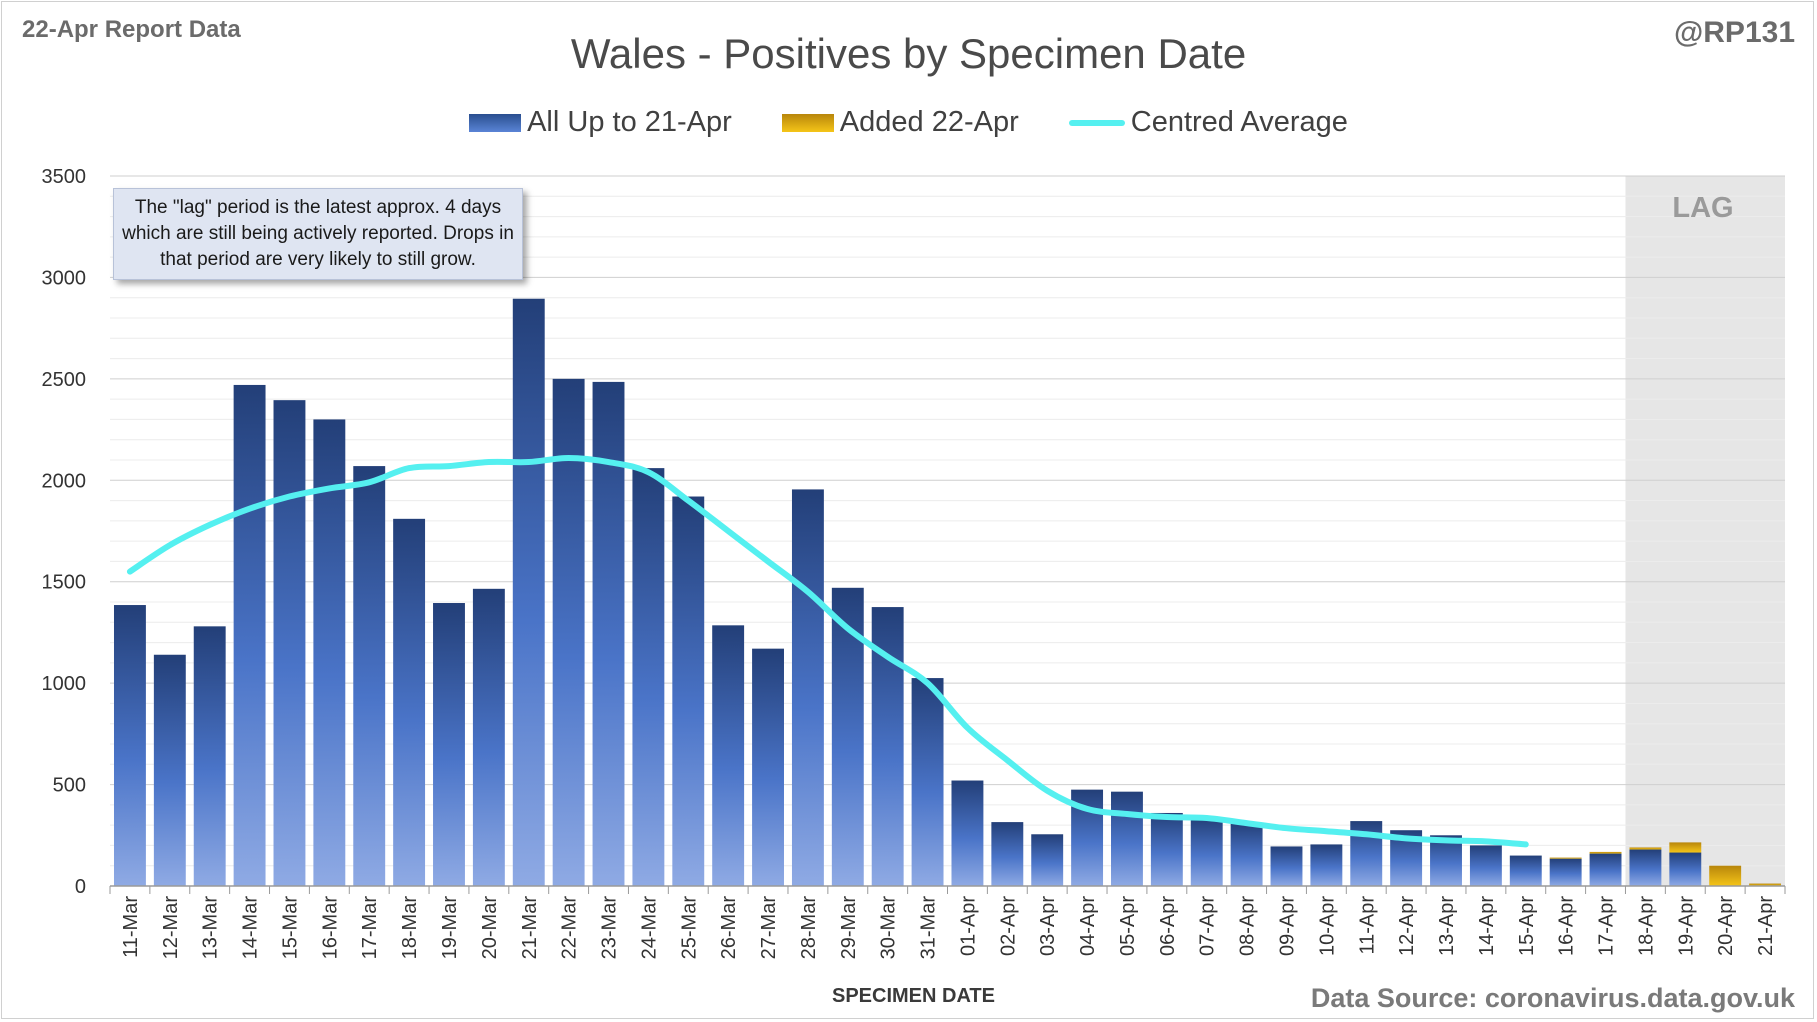 The width and height of the screenshot is (1817, 1022). Describe the element at coordinates (648, 677) in the screenshot. I see `bar-all-24-Mar` at that location.